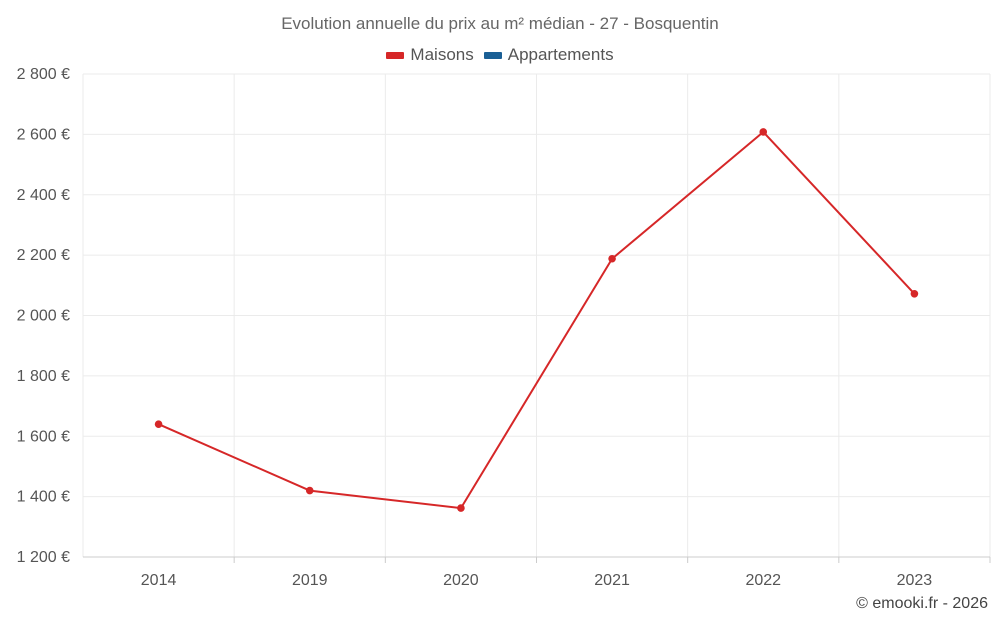 The width and height of the screenshot is (1000, 625). What do you see at coordinates (43, 316) in the screenshot?
I see `y-tick-label: 2 000 €` at bounding box center [43, 316].